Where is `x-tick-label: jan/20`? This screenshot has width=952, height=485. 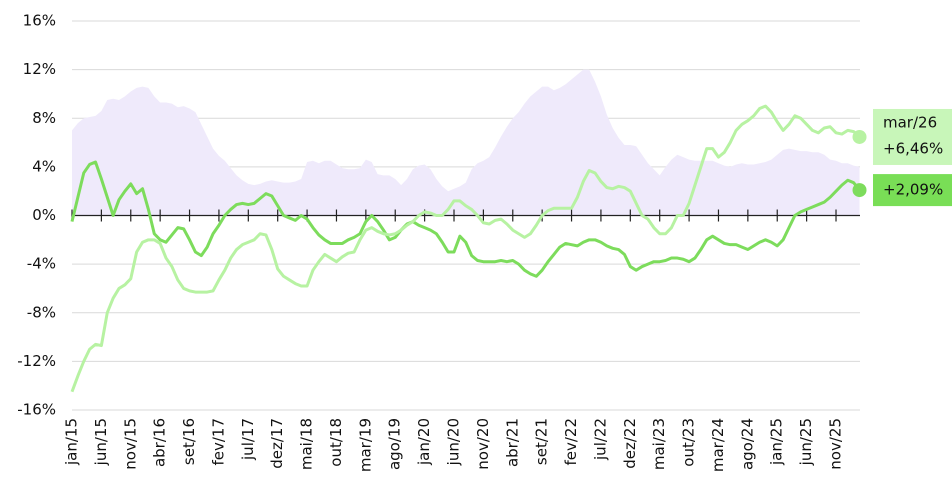 x-tick-label: jan/20 is located at coordinates (424, 442).